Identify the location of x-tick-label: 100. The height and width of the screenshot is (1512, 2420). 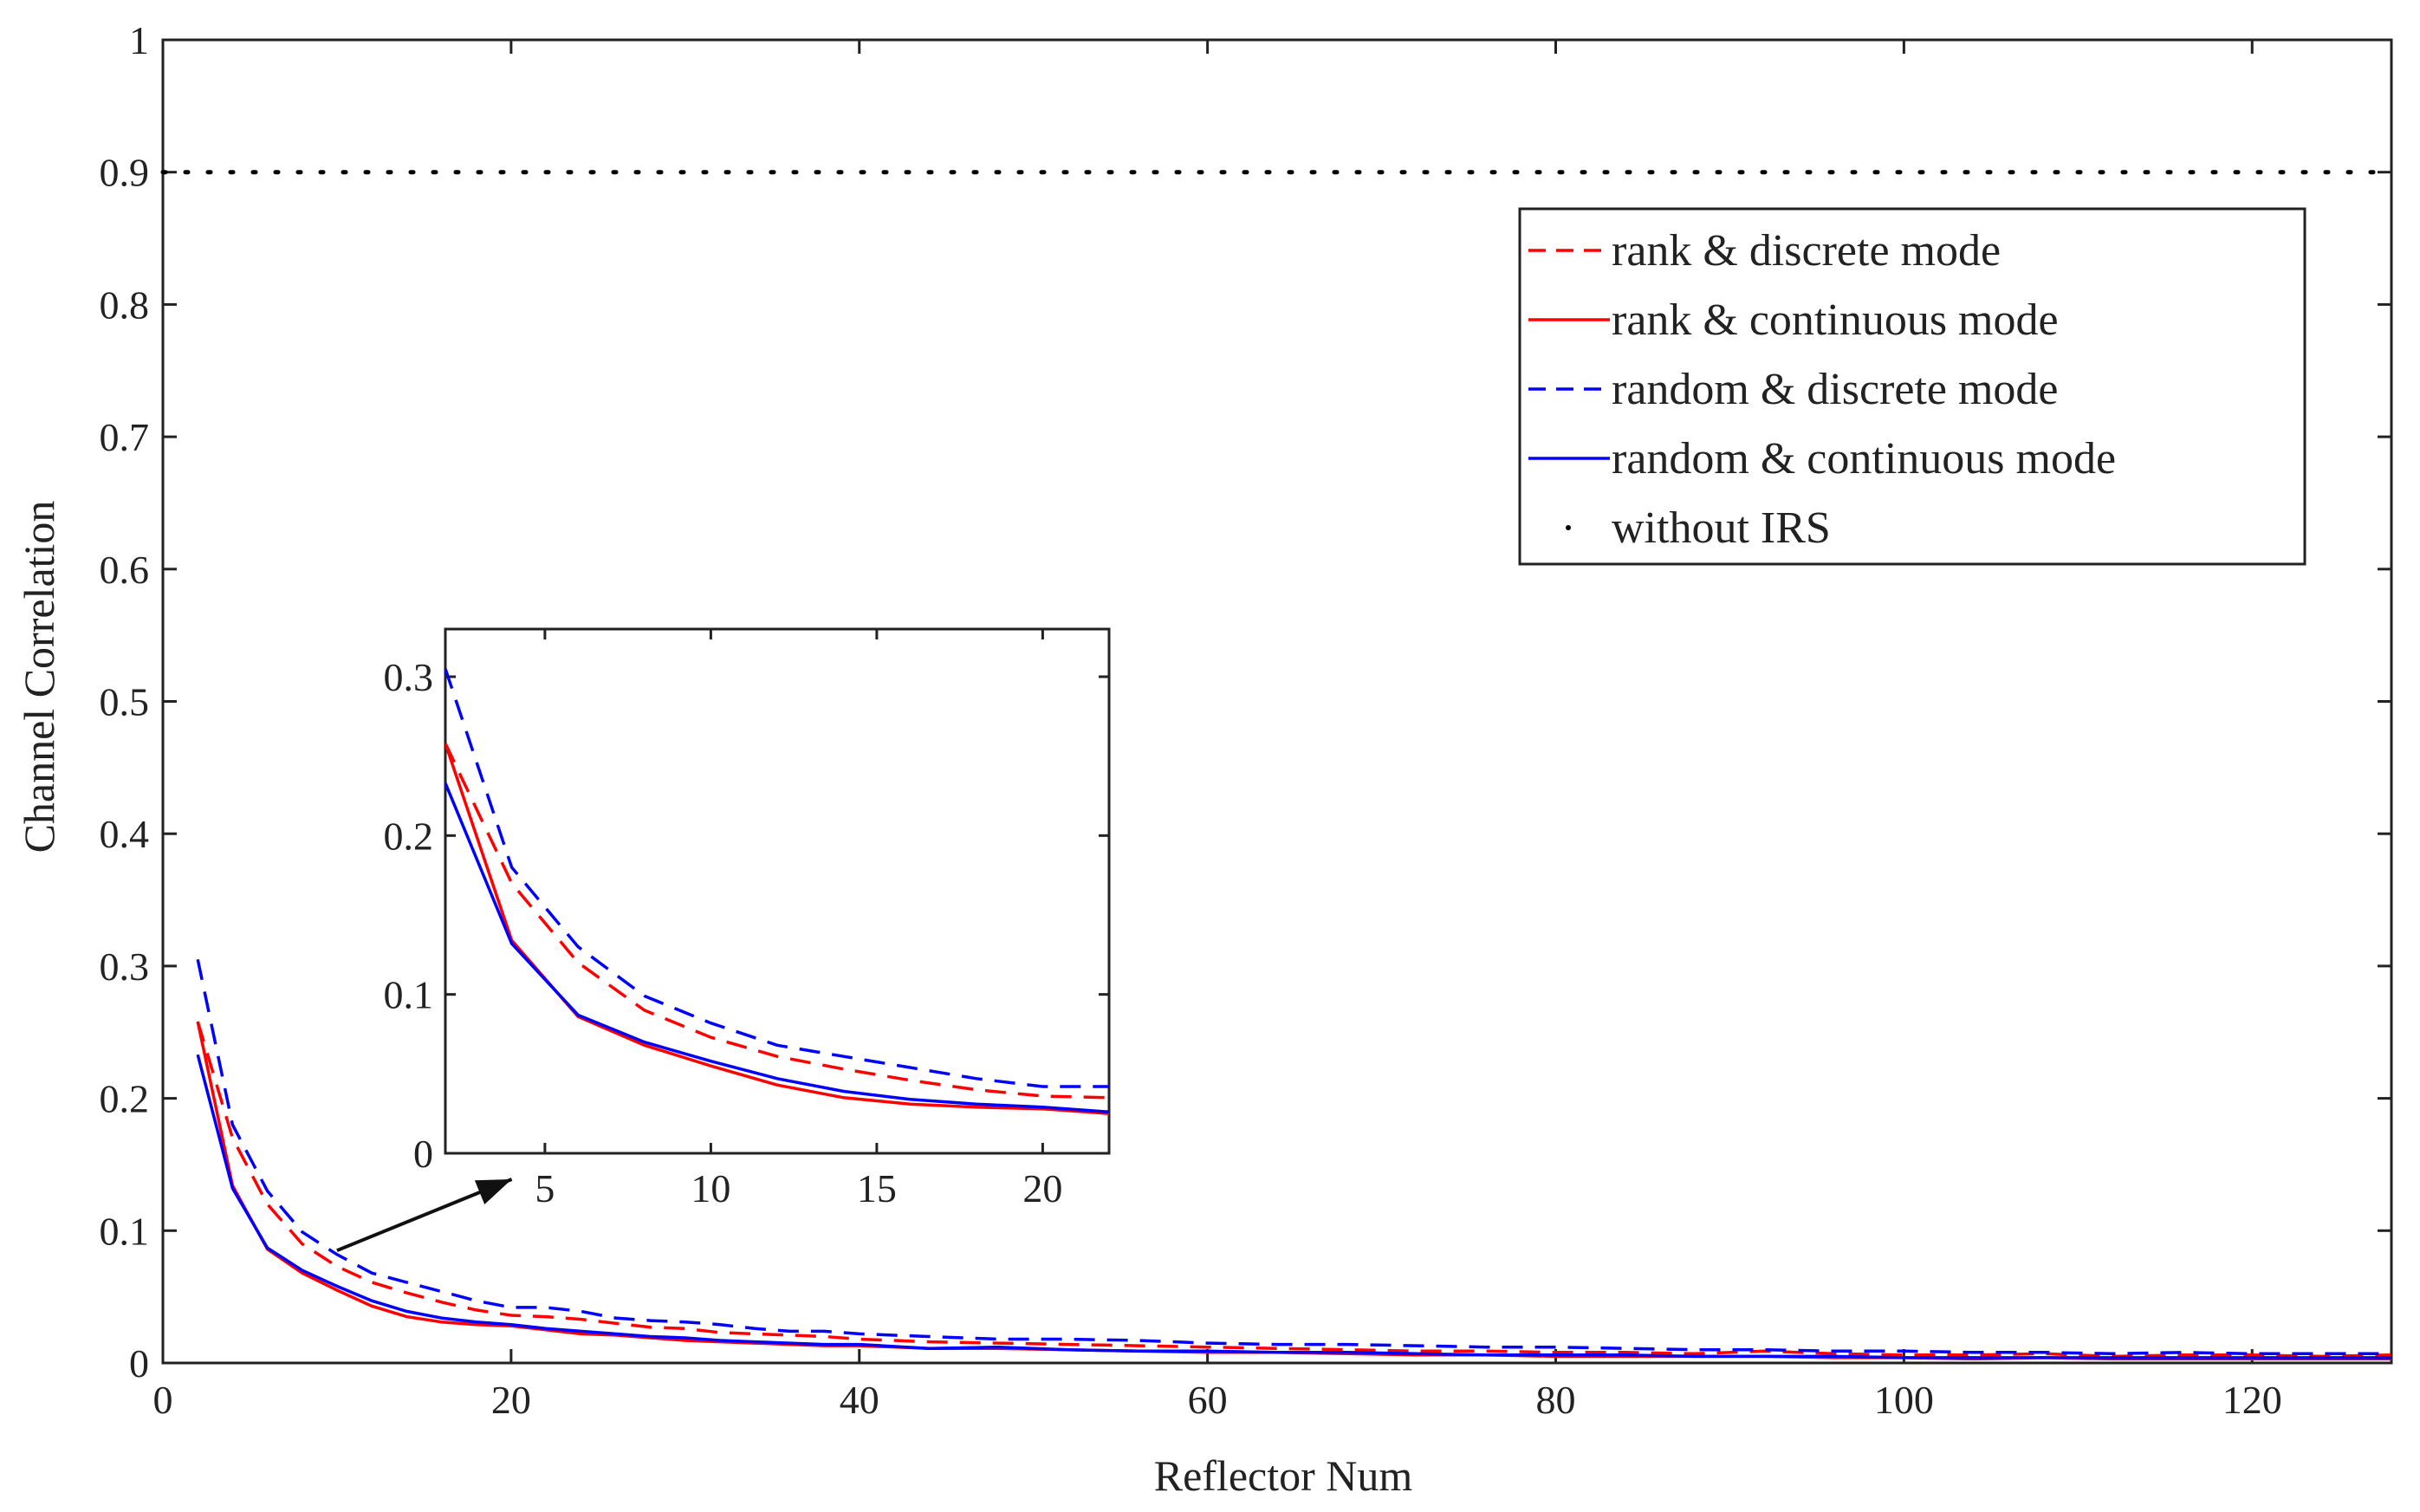
(1904, 1400).